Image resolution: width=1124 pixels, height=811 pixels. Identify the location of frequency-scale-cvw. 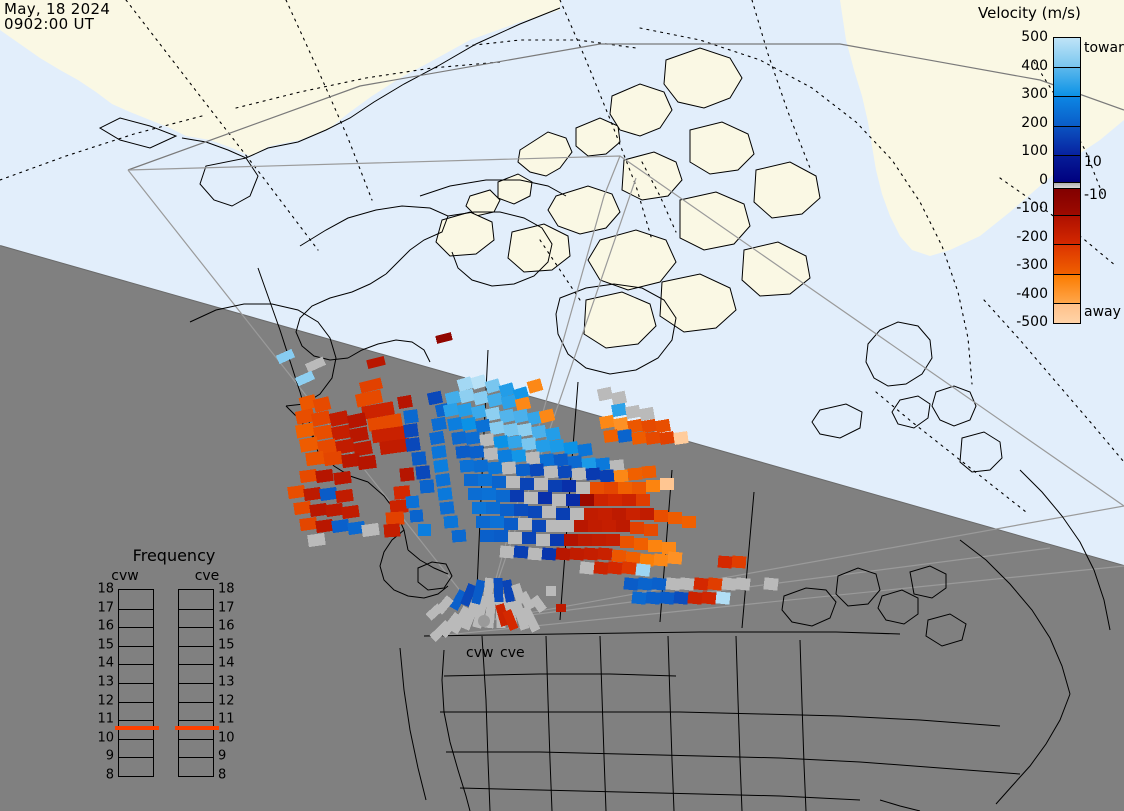
(137, 683).